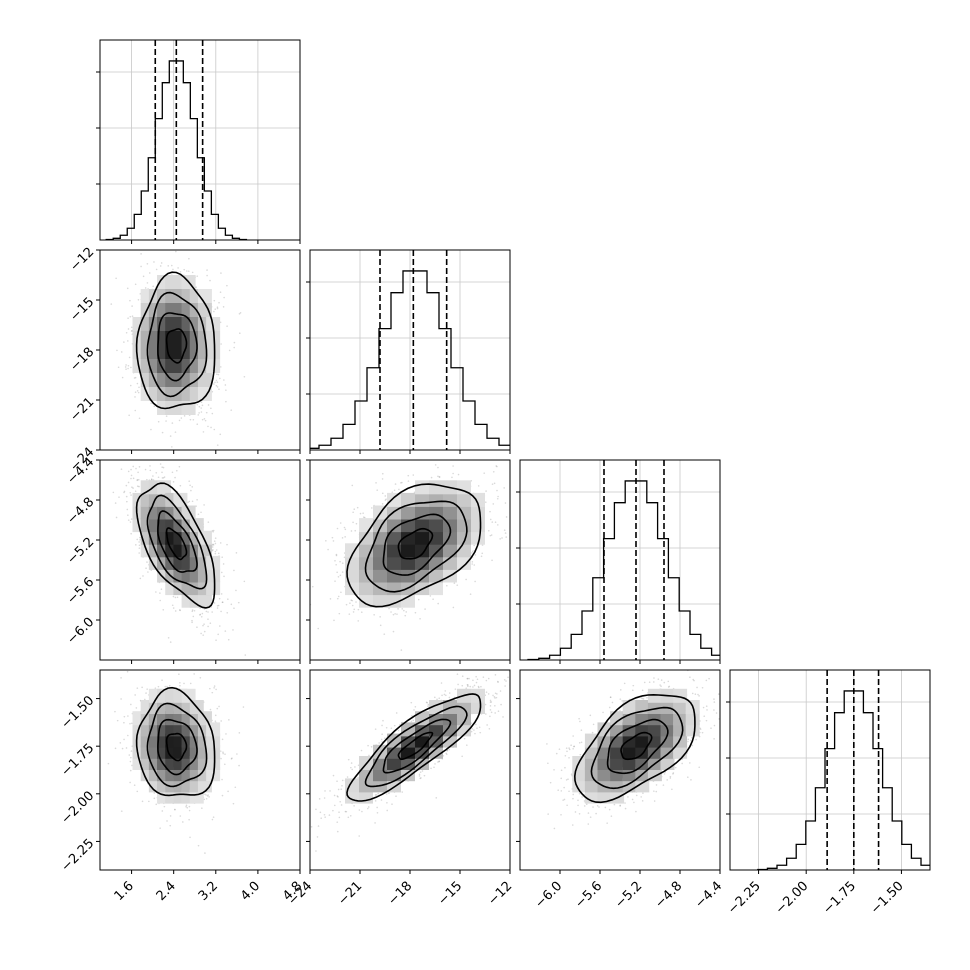  Describe the element at coordinates (82, 260) in the screenshot. I see `y-tick-label-1-4: −12` at that location.